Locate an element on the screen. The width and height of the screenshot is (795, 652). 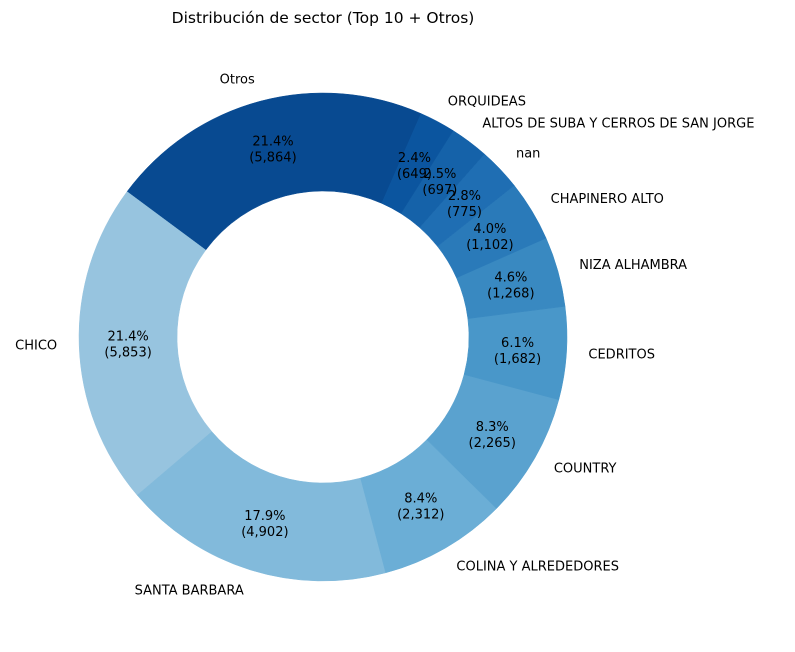
slice-label-chico: CHICO is located at coordinates (36, 345).